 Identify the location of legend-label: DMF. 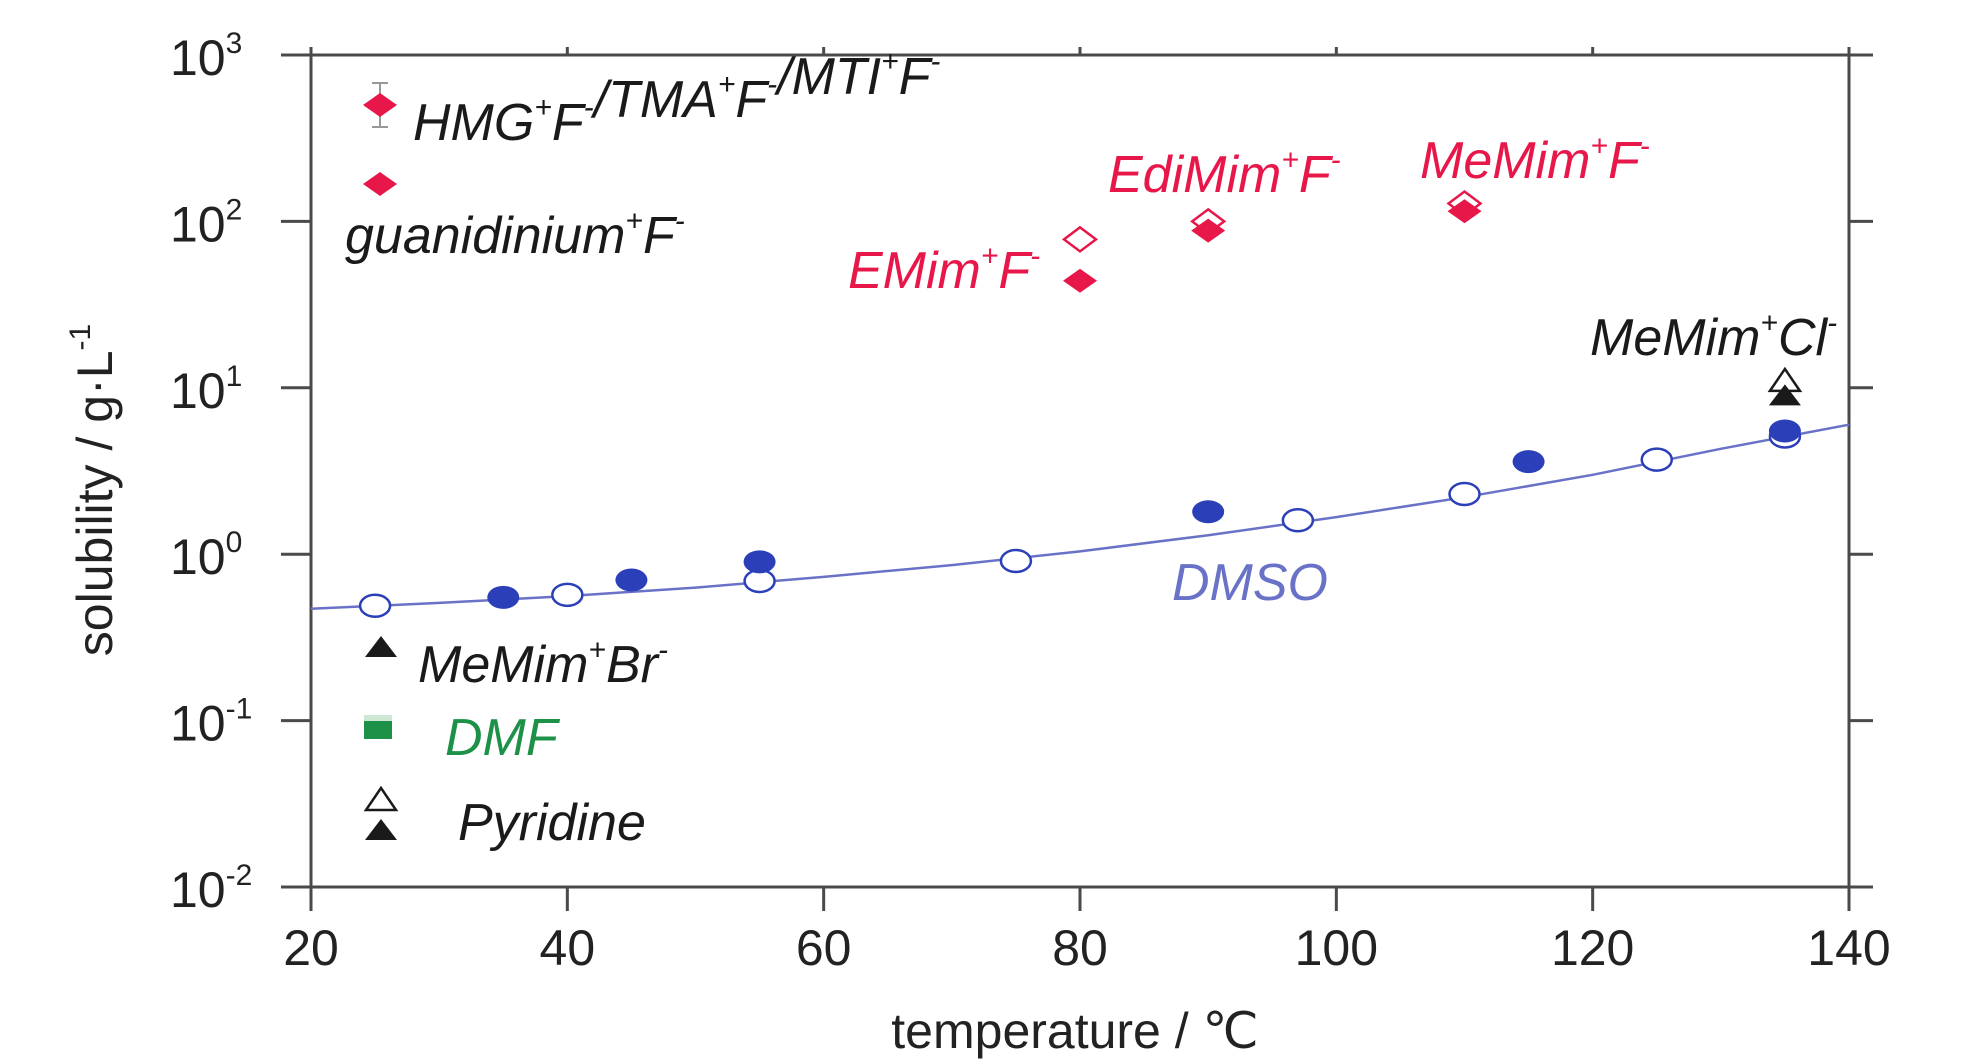
(503, 738).